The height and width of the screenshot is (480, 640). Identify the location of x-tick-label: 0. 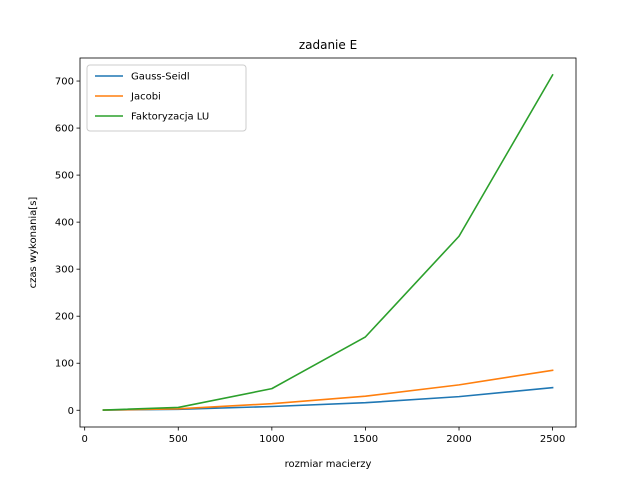
(84, 439).